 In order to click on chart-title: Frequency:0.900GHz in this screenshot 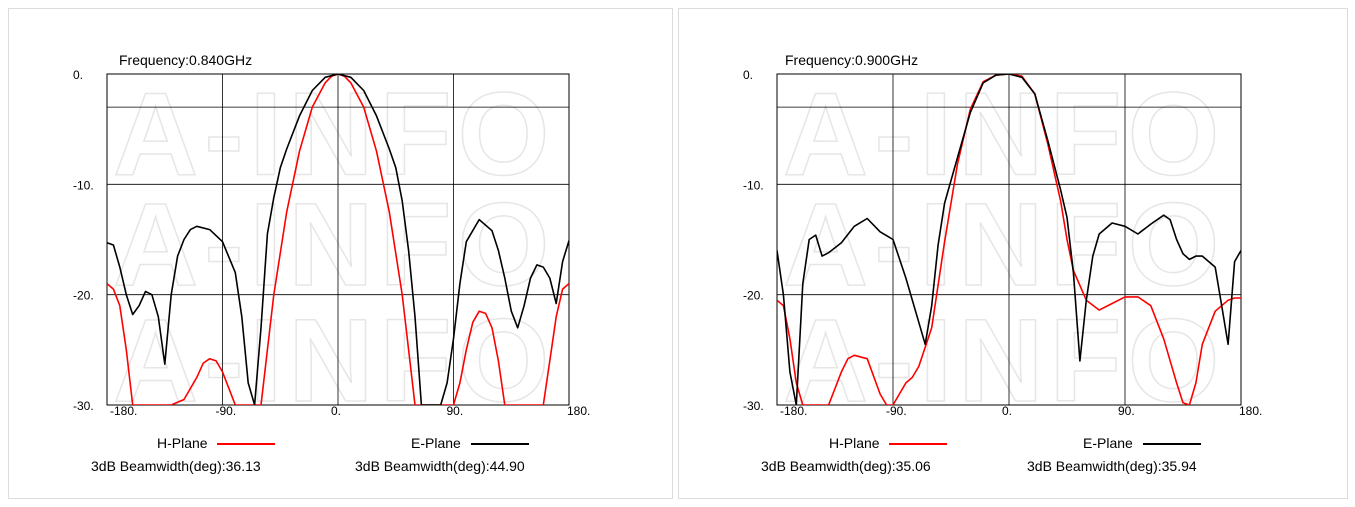, I will do `click(851, 60)`.